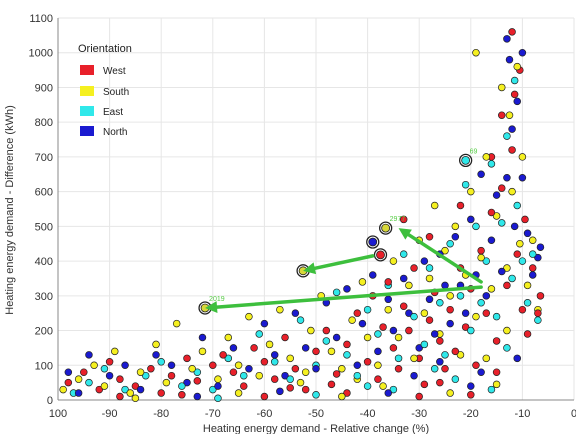 This screenshot has height=434, width=576. I want to click on legend-swatch-south, so click(87, 91).